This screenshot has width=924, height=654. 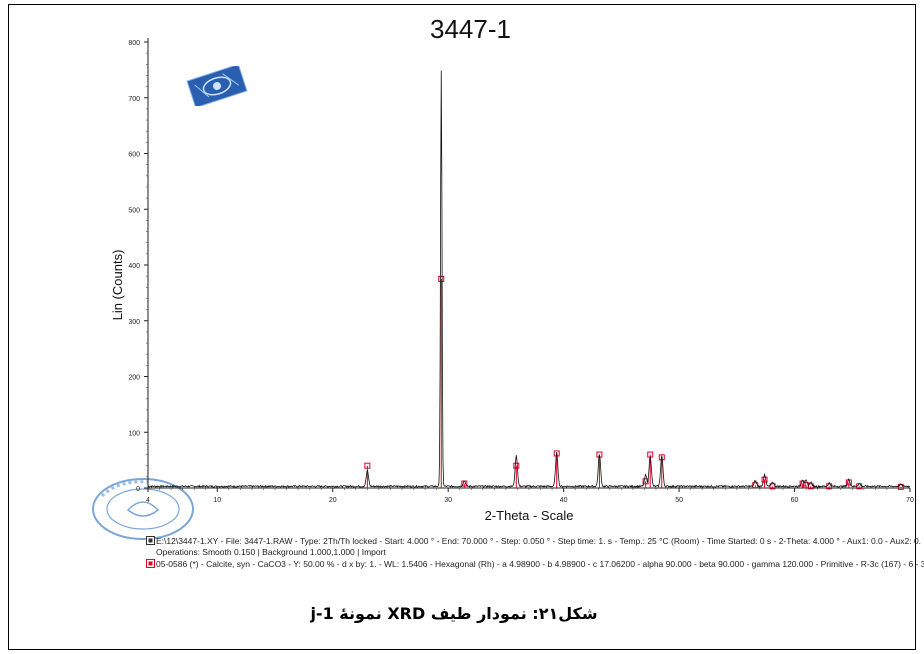 I want to click on x-tick-label-4: 4, so click(x=148, y=500).